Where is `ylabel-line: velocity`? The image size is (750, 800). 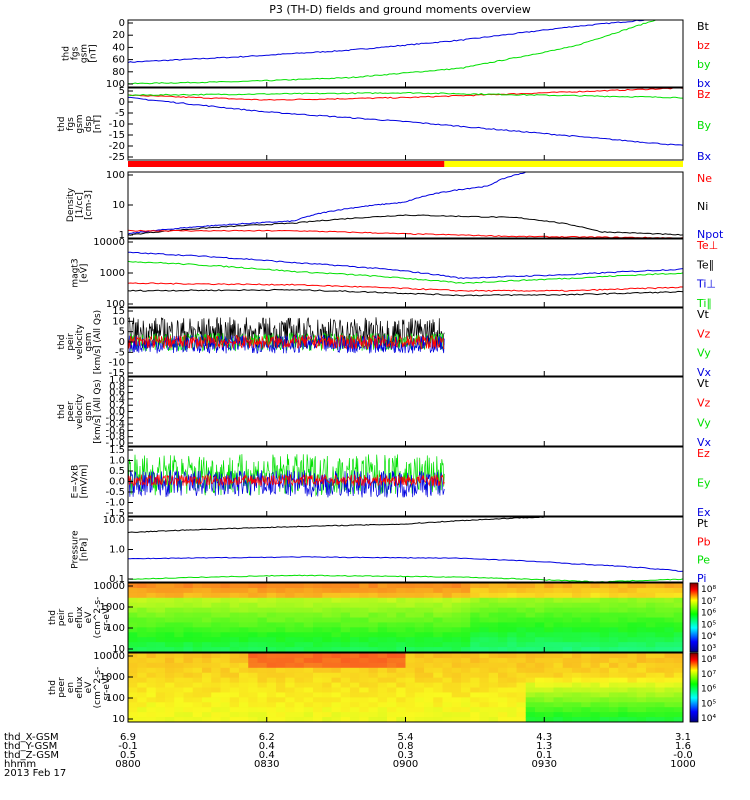
ylabel-line: velocity is located at coordinates (80, 411).